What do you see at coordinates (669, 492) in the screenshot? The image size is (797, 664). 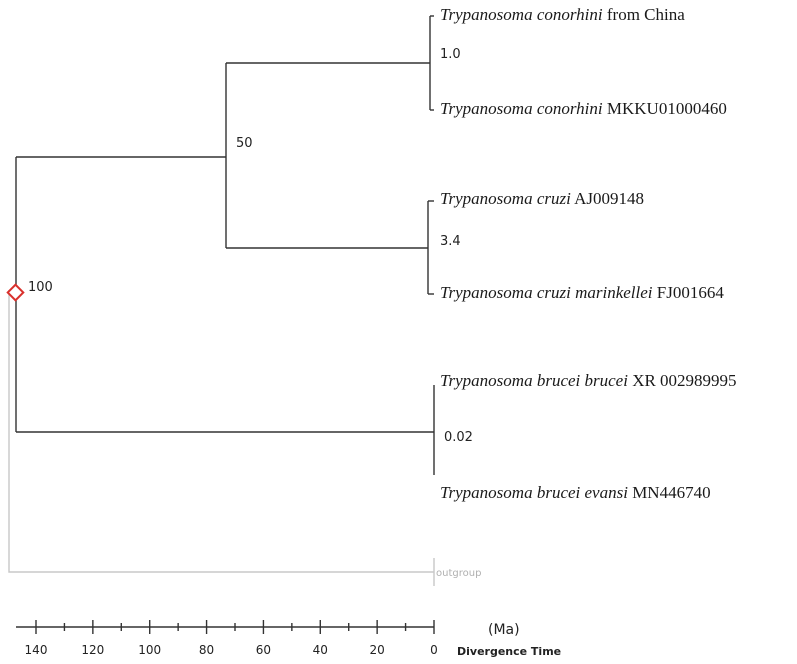 I see `taxon-suffix: MN446740` at bounding box center [669, 492].